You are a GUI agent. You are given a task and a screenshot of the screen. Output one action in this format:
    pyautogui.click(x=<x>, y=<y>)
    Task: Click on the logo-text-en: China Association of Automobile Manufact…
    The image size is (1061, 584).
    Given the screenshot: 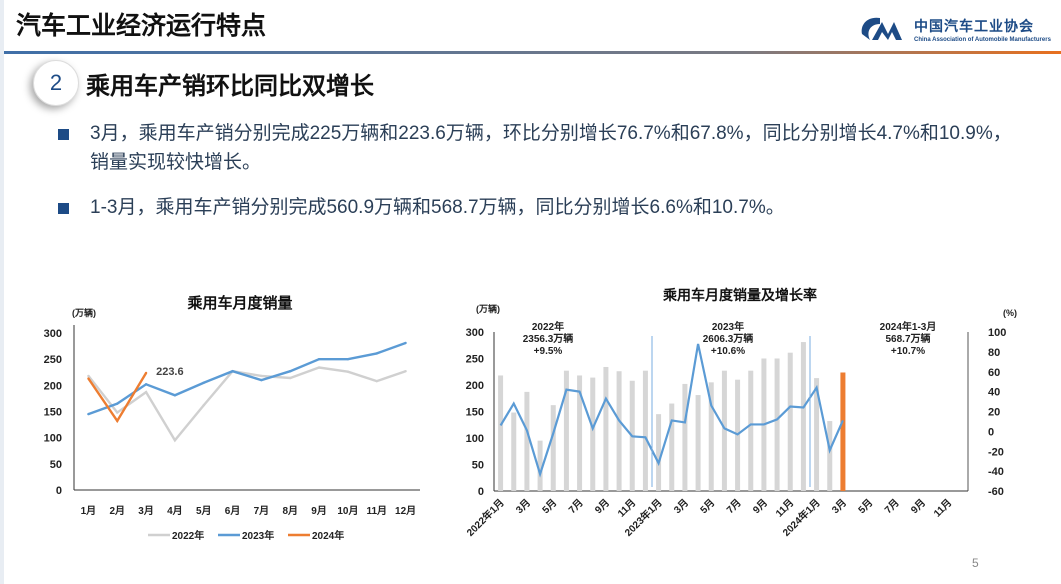 What is the action you would take?
    pyautogui.click(x=982, y=40)
    